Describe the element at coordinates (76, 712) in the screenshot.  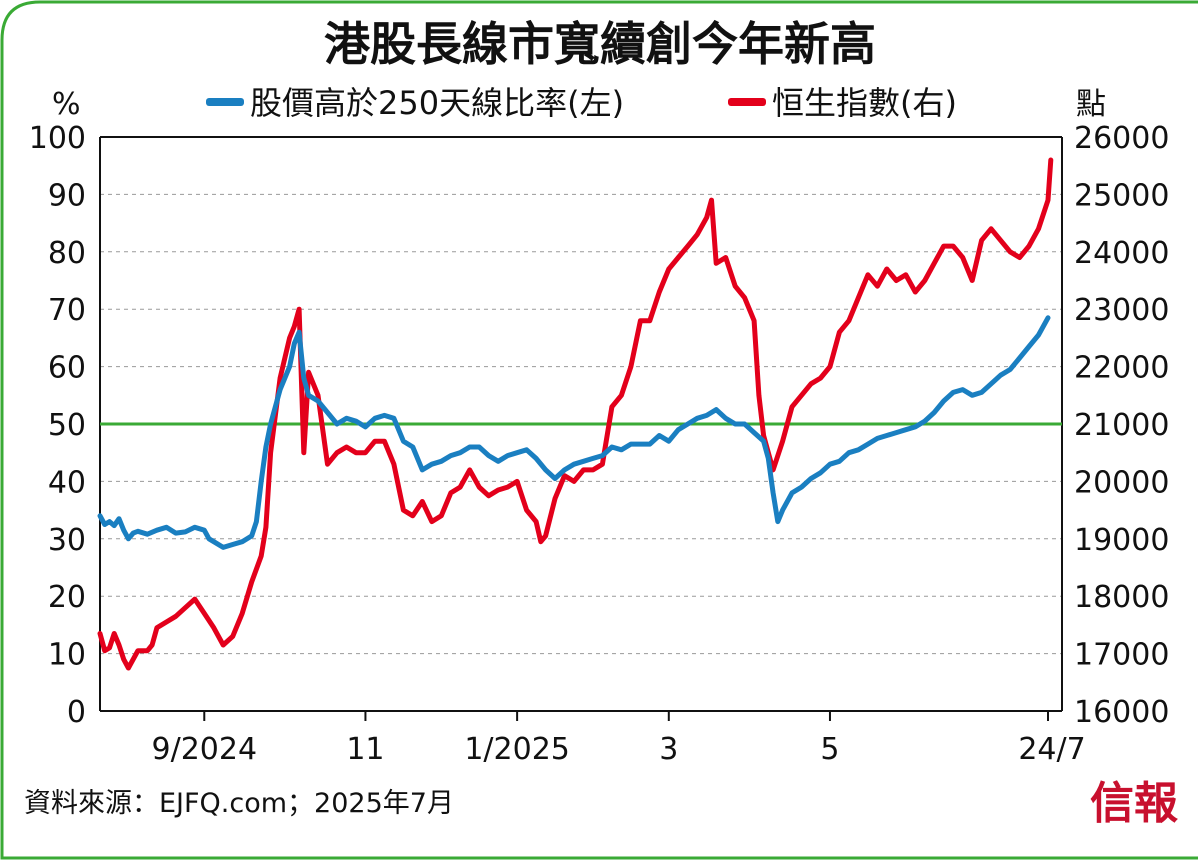
I see `left-tick-label: 0` at that location.